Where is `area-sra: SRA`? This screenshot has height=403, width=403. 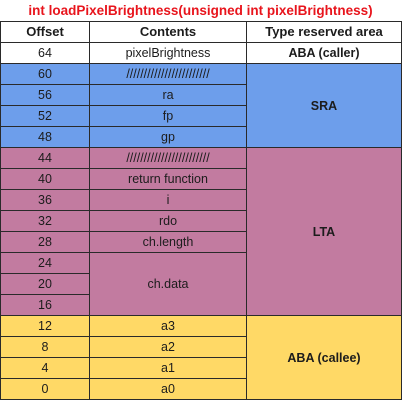 area-sra: SRA is located at coordinates (324, 105).